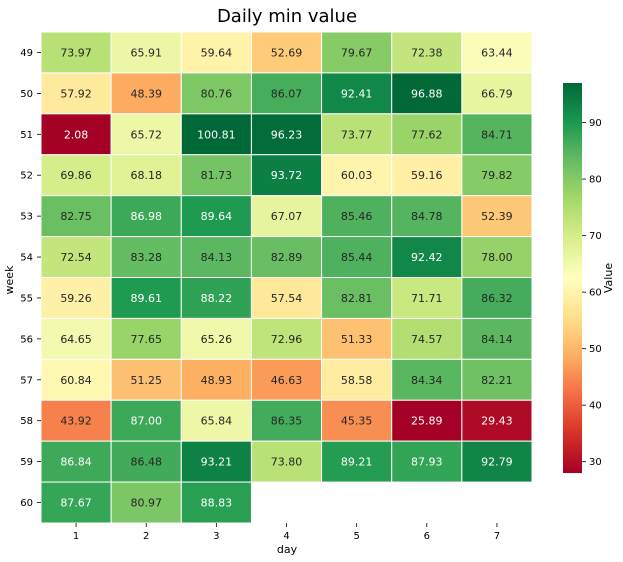 The height and width of the screenshot is (562, 623). Describe the element at coordinates (26, 462) in the screenshot. I see `y-tick-label: 59` at that location.